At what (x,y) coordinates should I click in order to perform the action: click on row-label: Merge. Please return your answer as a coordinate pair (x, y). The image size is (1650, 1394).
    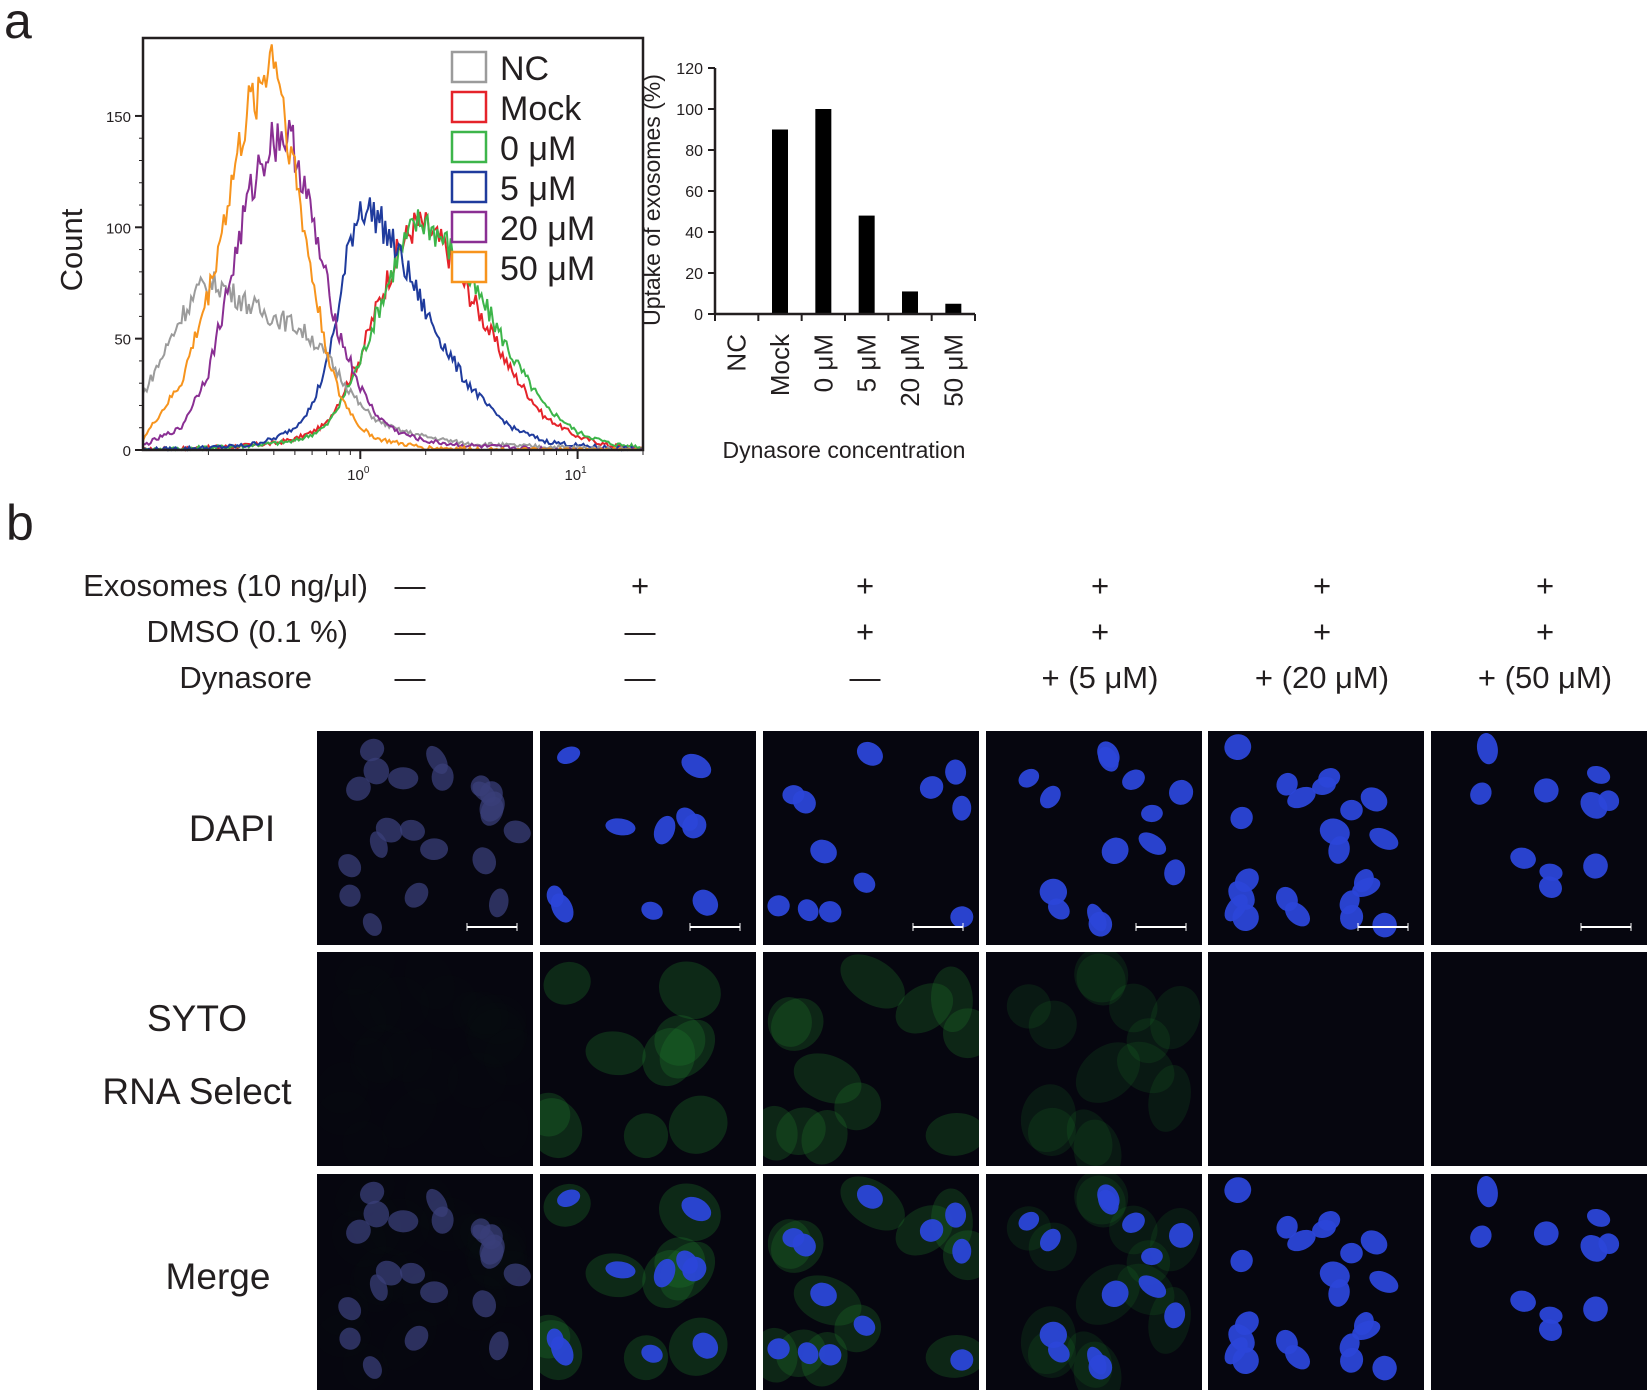
    Looking at the image, I should click on (218, 1276).